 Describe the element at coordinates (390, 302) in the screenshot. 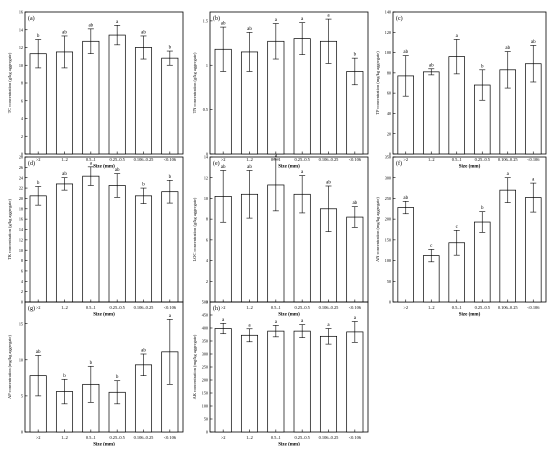

I see `panel-6-ytick-label: 0` at that location.